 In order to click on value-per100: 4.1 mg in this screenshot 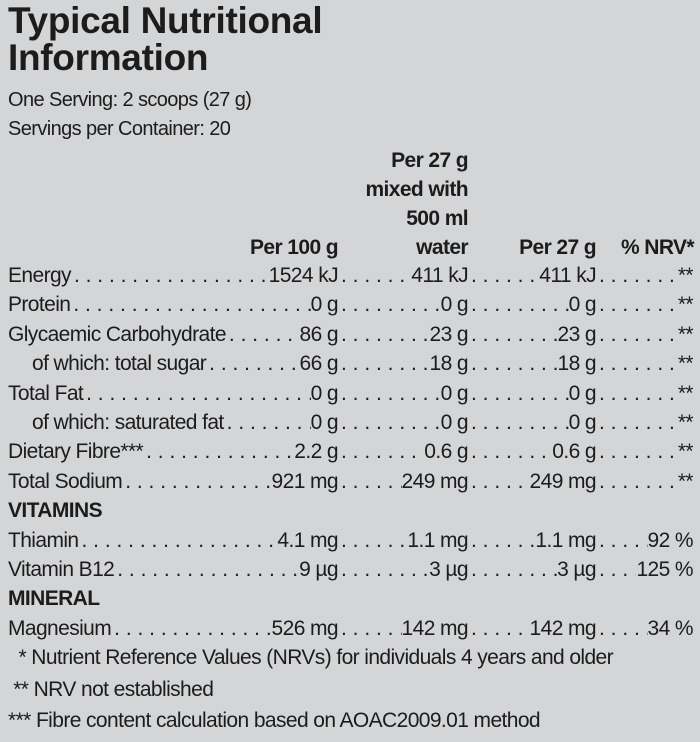, I will do `click(307, 540)`.